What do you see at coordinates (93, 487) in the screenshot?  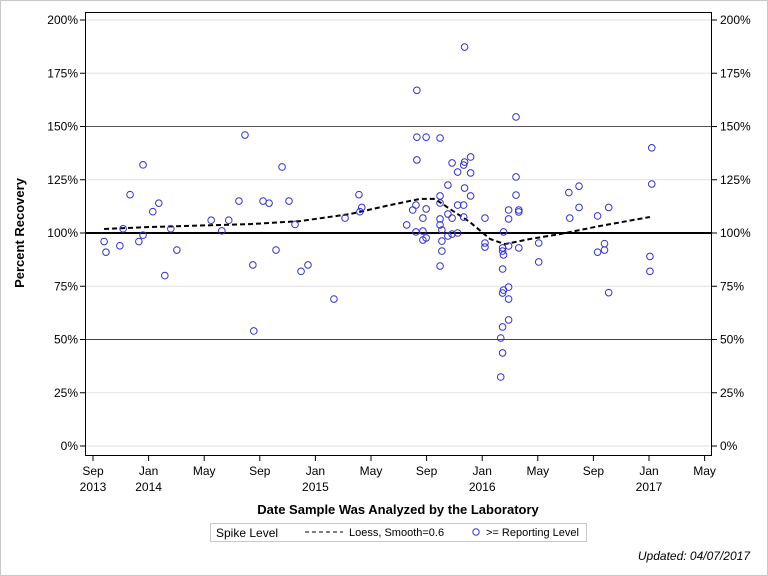 I see `x-tick-year: 2013` at bounding box center [93, 487].